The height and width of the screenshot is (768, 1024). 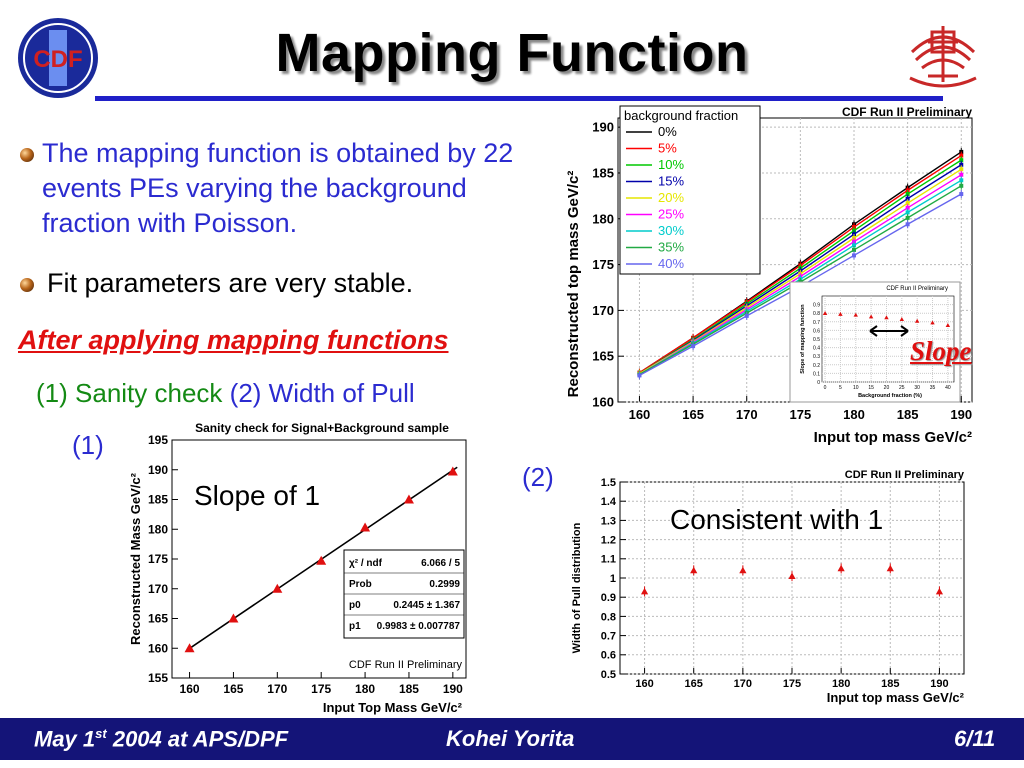 What do you see at coordinates (88, 445) in the screenshot?
I see `plot-label-1: (1)` at bounding box center [88, 445].